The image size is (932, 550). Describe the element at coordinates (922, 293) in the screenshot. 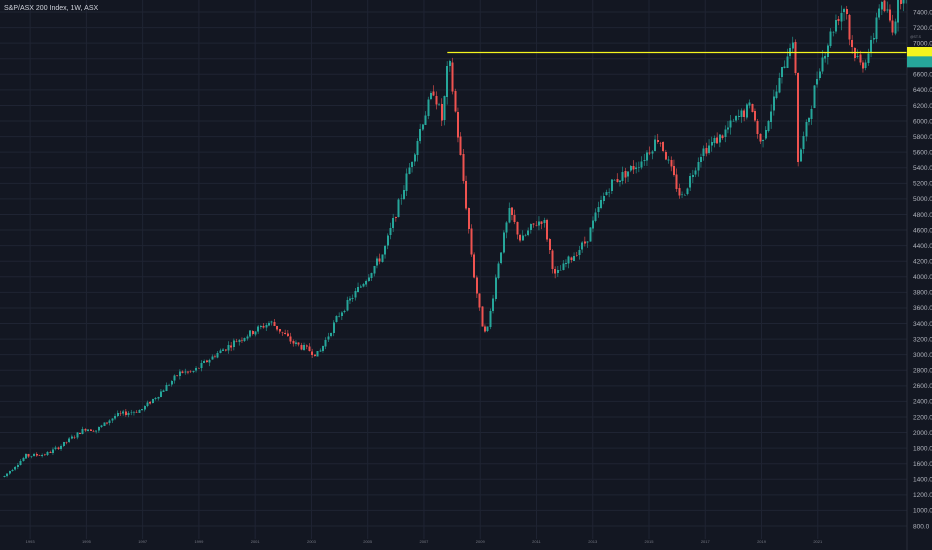

I see `y-tick-label: 3800.0` at that location.